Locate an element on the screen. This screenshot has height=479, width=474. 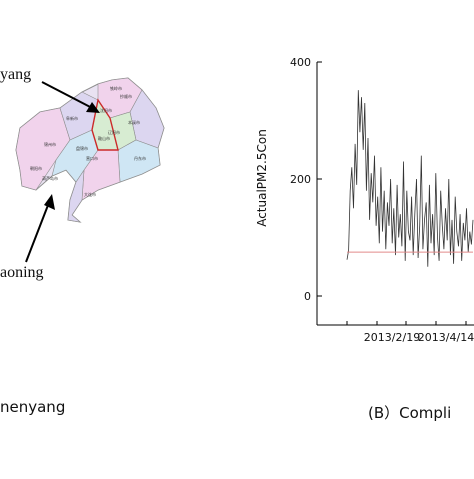
region-label: 葫芦岛市 is located at coordinates (50, 178).